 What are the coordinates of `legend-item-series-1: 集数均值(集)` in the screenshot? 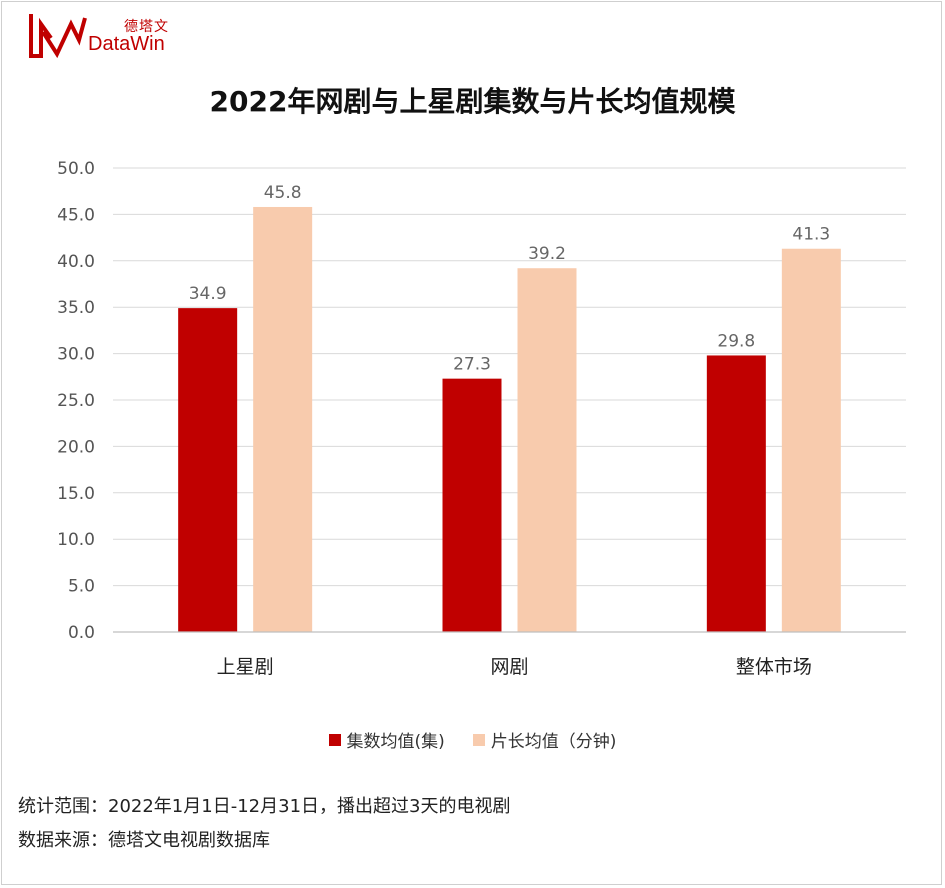 It's located at (386, 739).